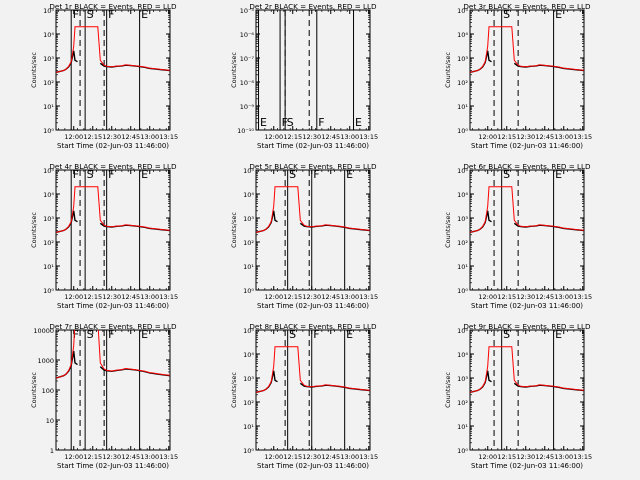 Image resolution: width=640 pixels, height=480 pixels. What do you see at coordinates (48, 243) in the screenshot?
I see `y-tick-label: 10²` at bounding box center [48, 243].